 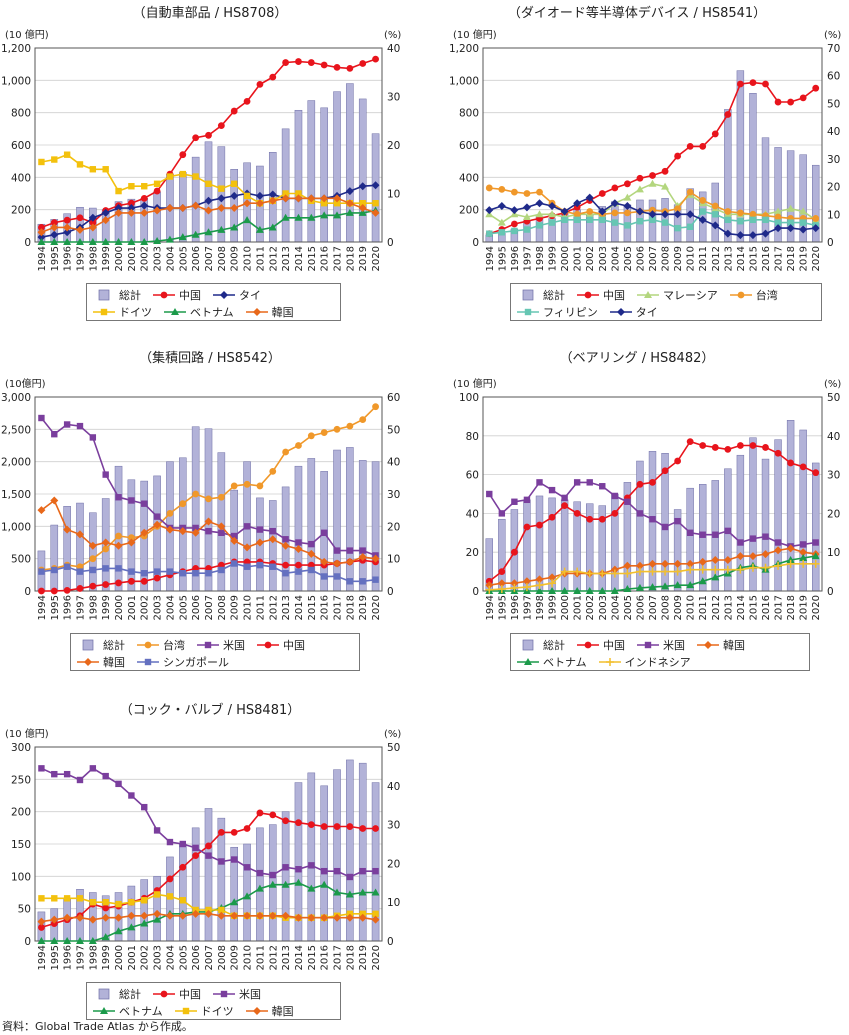 What do you see at coordinates (652, 145) in the screenshot?
I see `plot-frame` at bounding box center [652, 145].